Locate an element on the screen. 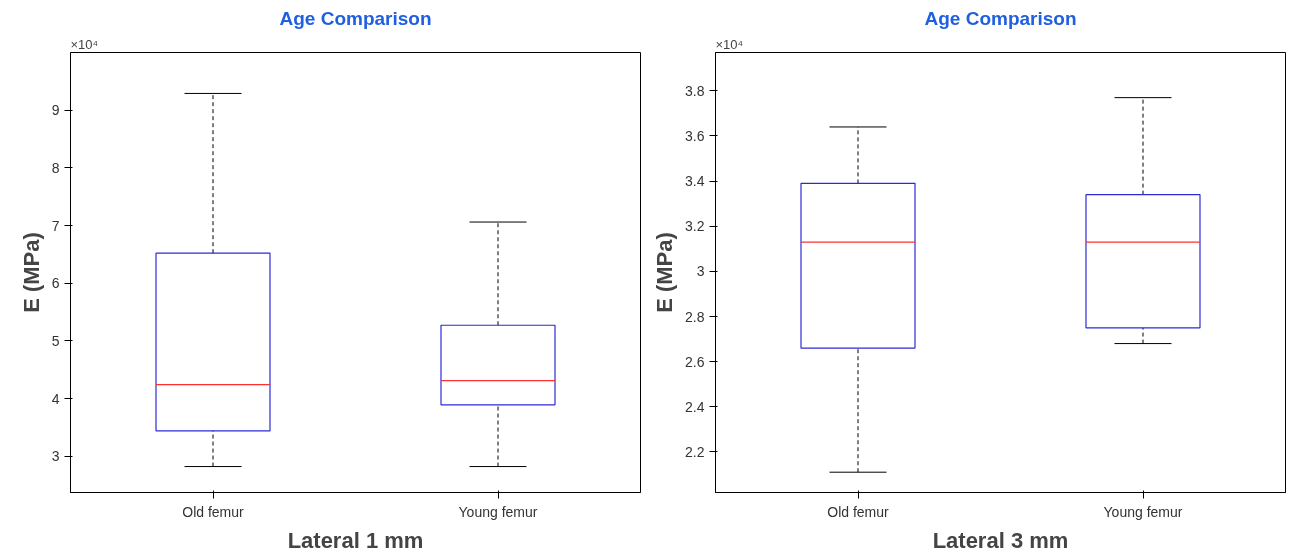  y-tick-label: 3.4 is located at coordinates (695, 181).